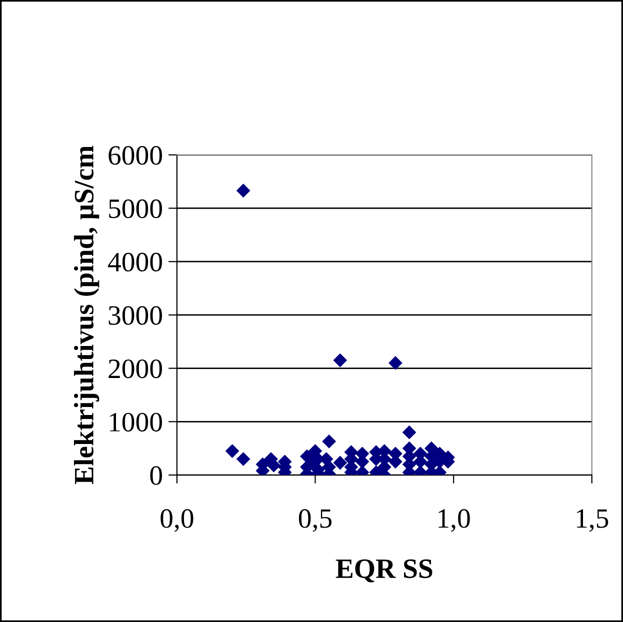 The width and height of the screenshot is (623, 622). Describe the element at coordinates (87, 315) in the screenshot. I see `y-axis-title: Elektrijuhtivus (pind, µS/cm` at that location.